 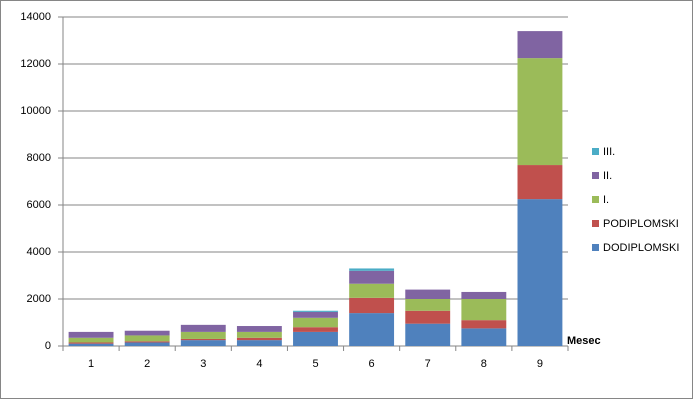 What do you see at coordinates (35, 111) in the screenshot?
I see `y-tick-label: 10000` at bounding box center [35, 111].